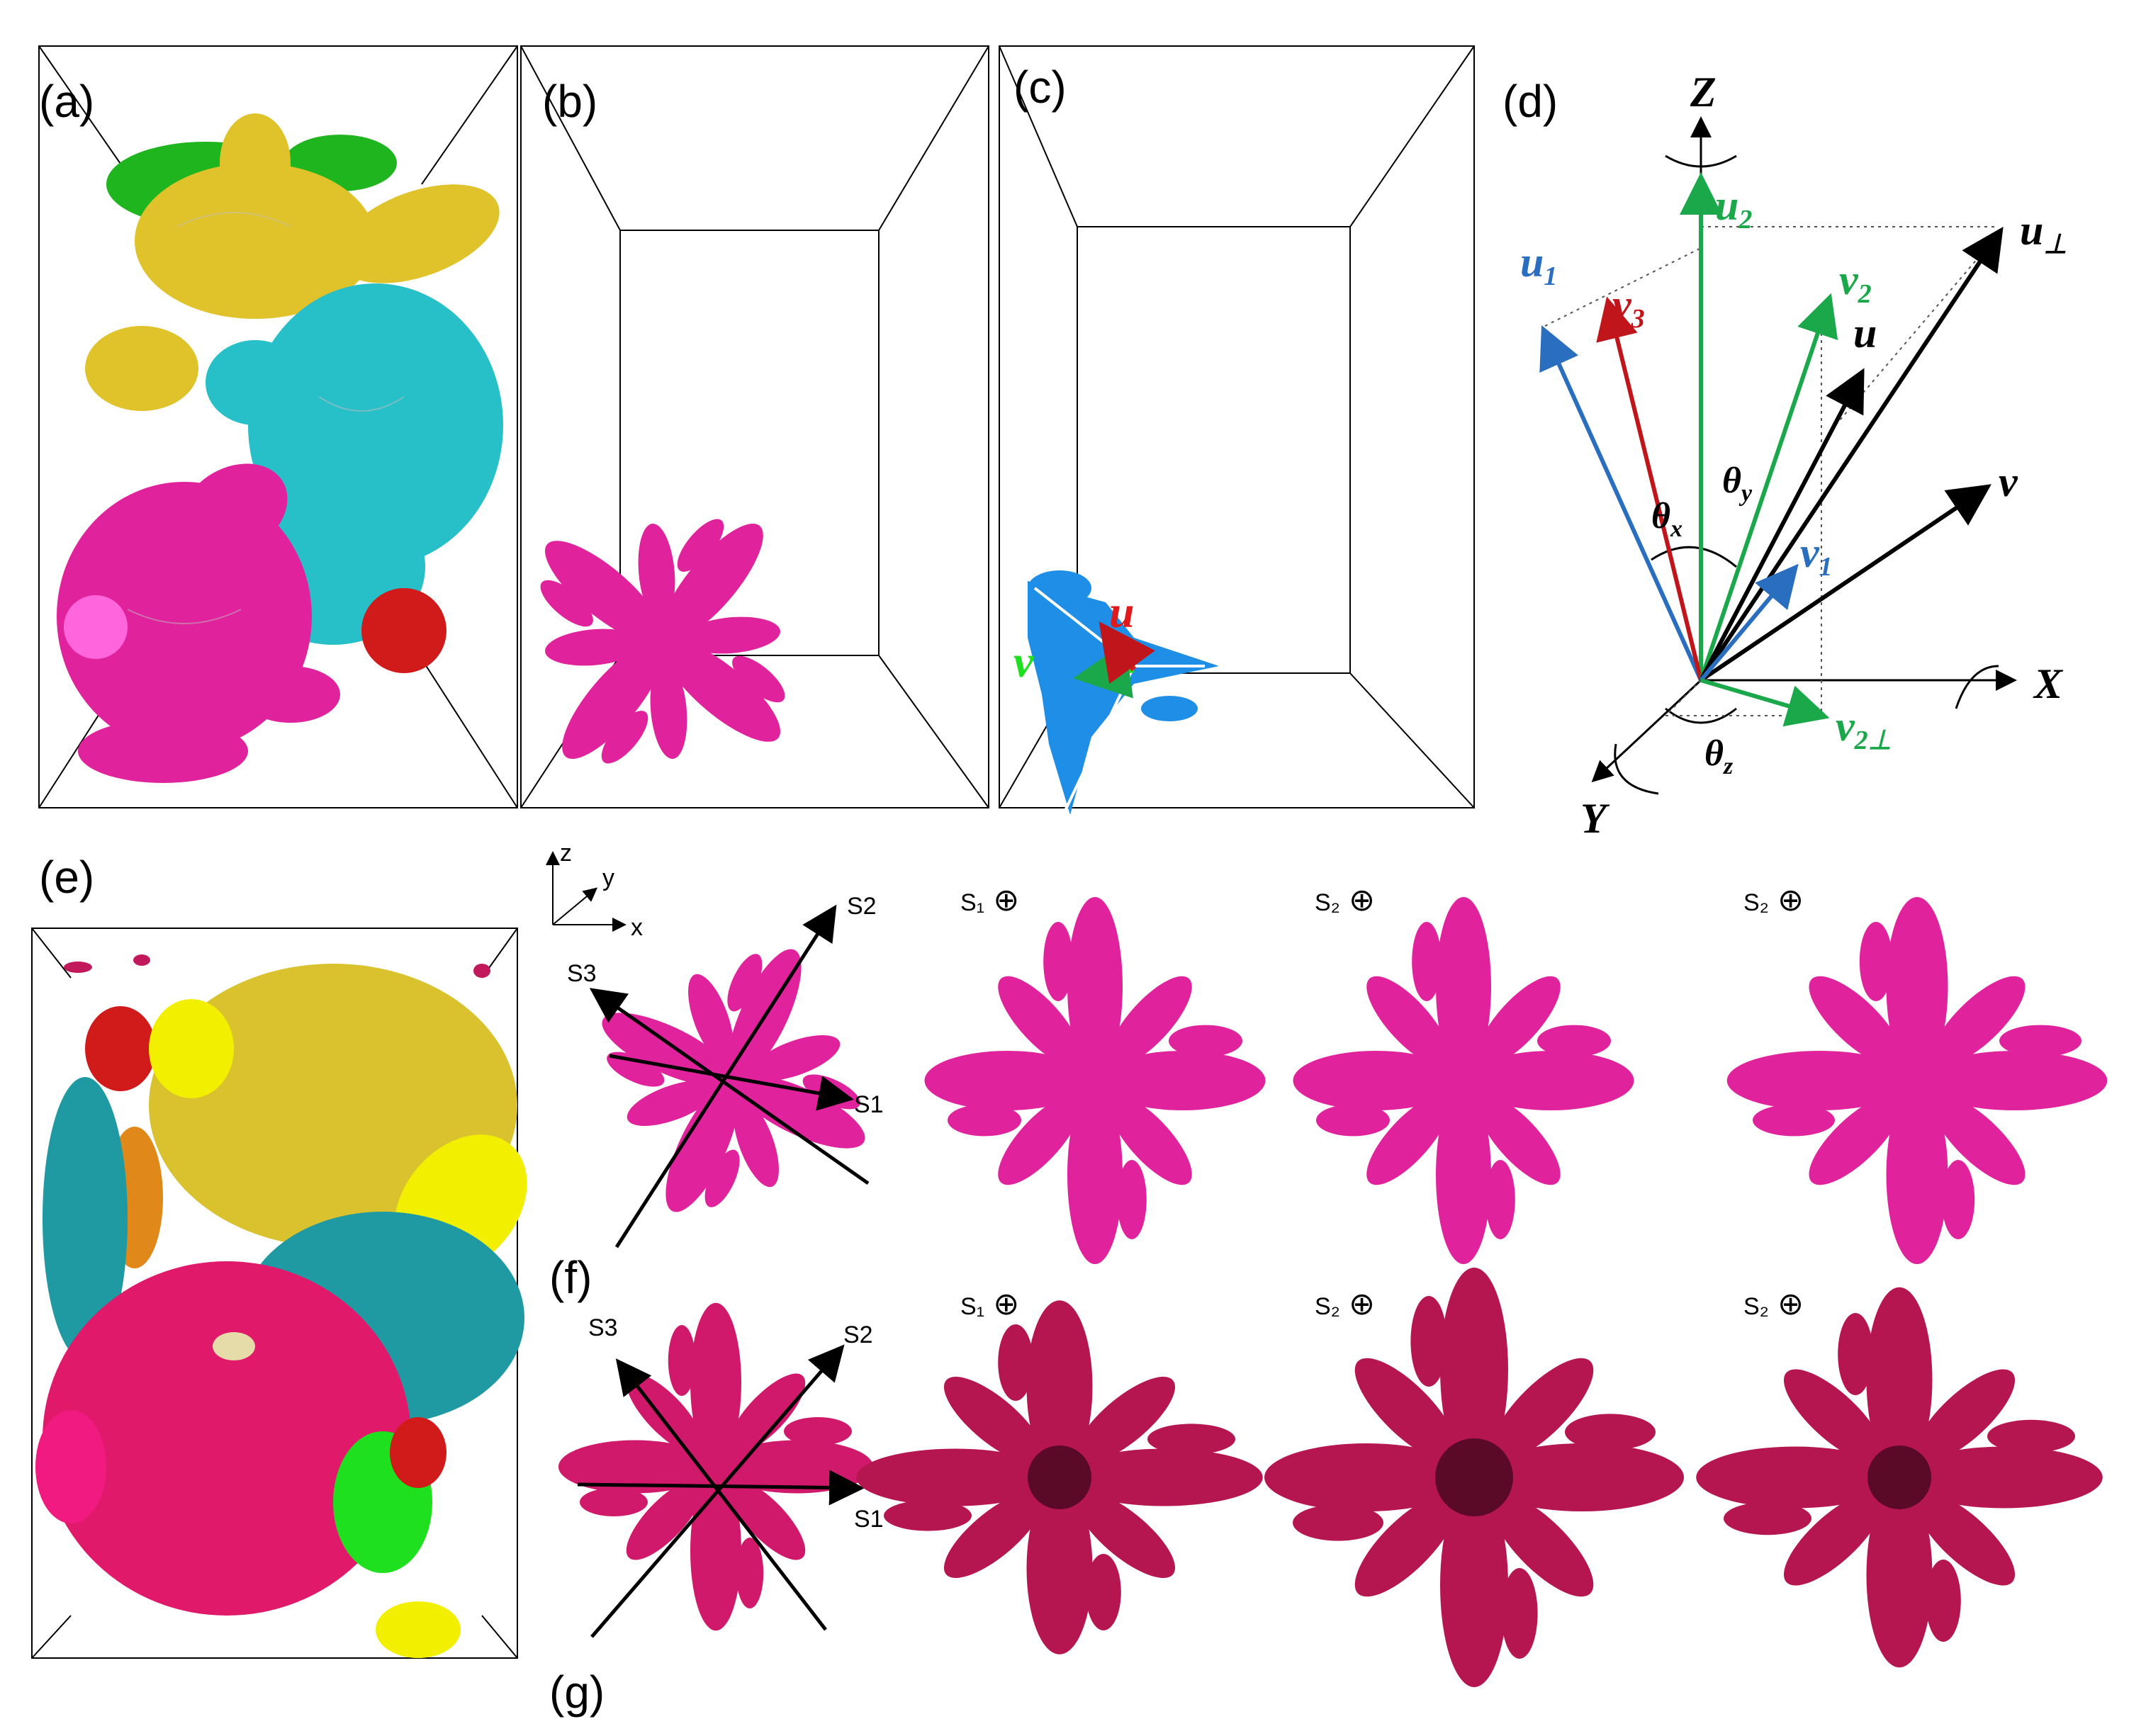  I want to click on panel-a-label: (a), so click(66, 101).